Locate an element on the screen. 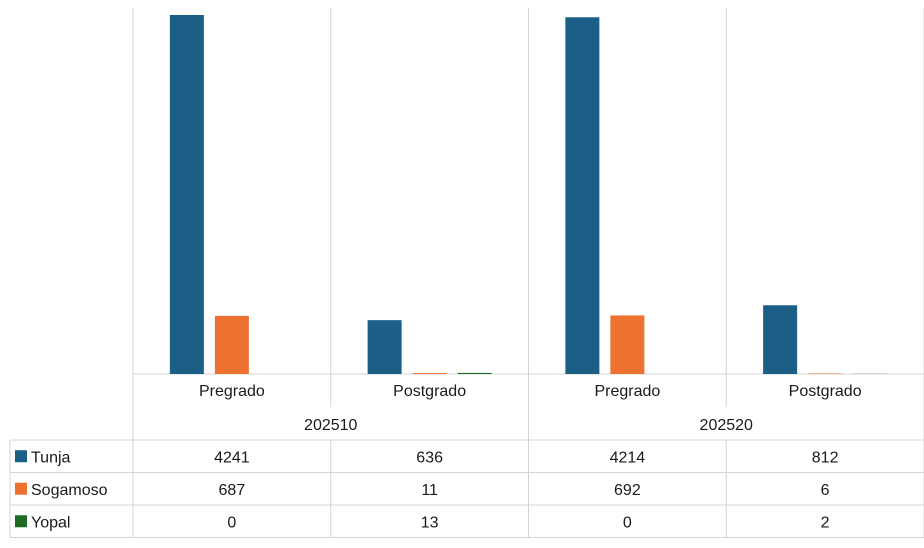 The width and height of the screenshot is (924, 548). legend-key-yopal is located at coordinates (21, 521).